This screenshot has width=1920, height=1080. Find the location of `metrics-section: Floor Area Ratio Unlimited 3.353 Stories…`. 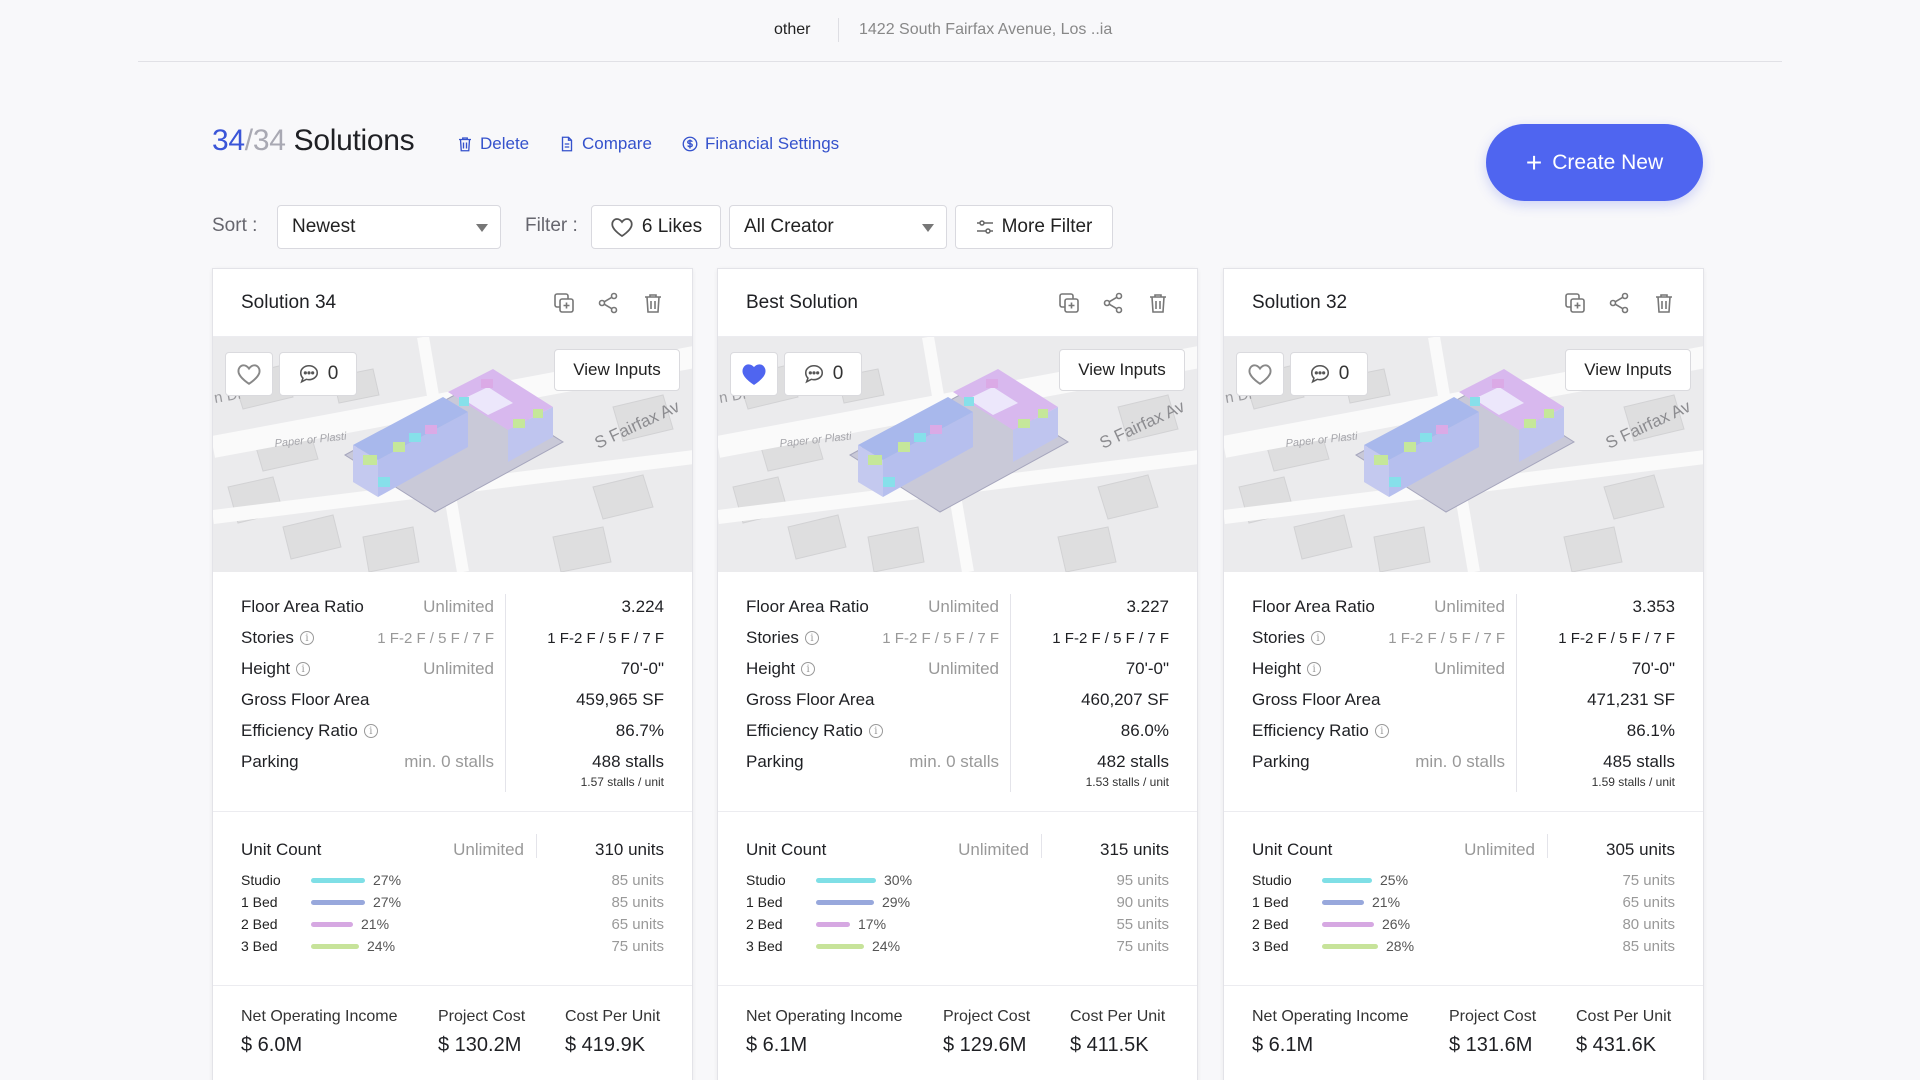

metrics-section: Floor Area Ratio Unlimited 3.353 Stories… is located at coordinates (1463, 692).